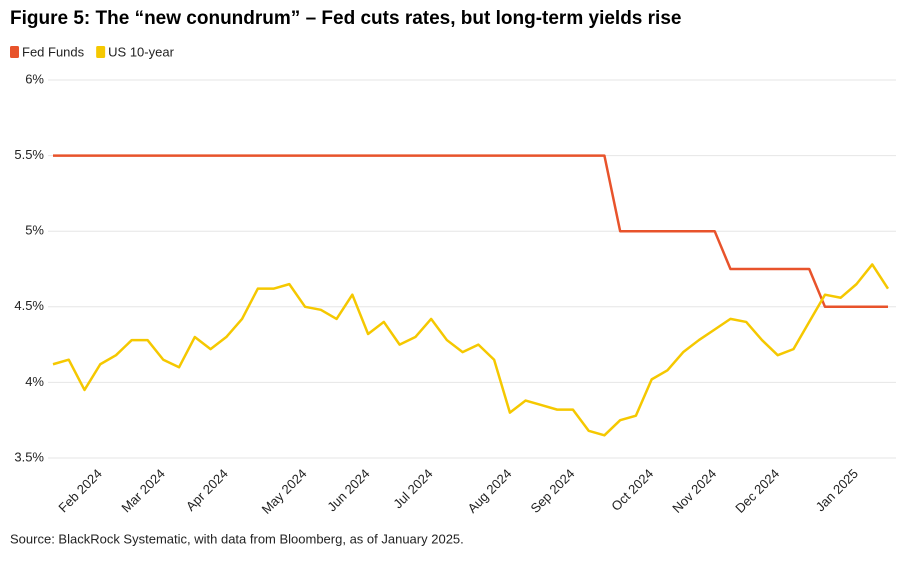 The width and height of the screenshot is (901, 569). What do you see at coordinates (489, 491) in the screenshot?
I see `x-tick-label: Aug 2024` at bounding box center [489, 491].